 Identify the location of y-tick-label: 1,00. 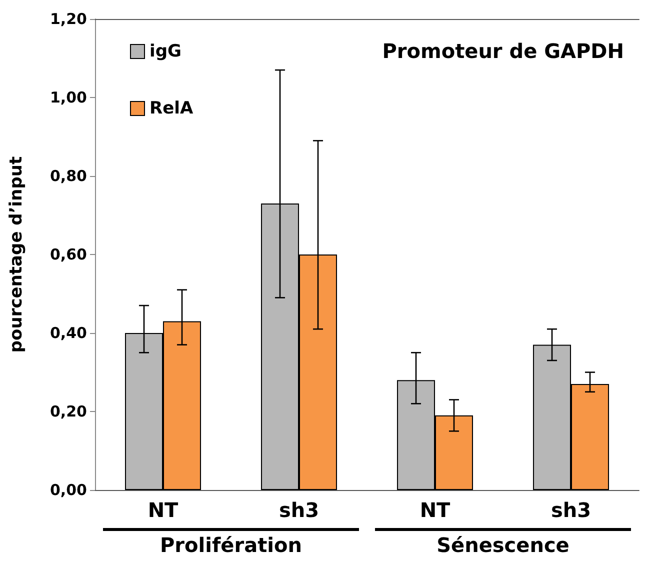
(68, 97).